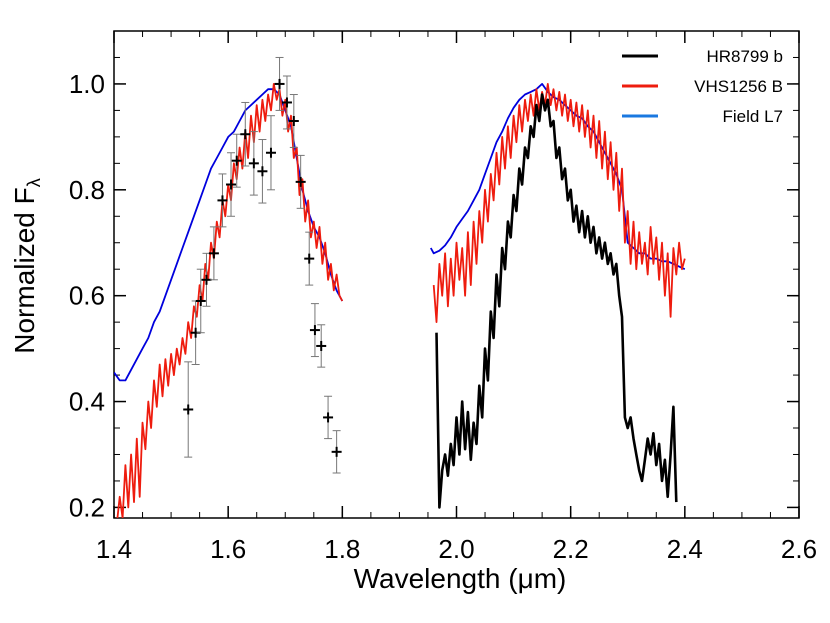 Image resolution: width=830 pixels, height=623 pixels. Describe the element at coordinates (87, 507) in the screenshot. I see `y-tick-label: 0.2` at that location.